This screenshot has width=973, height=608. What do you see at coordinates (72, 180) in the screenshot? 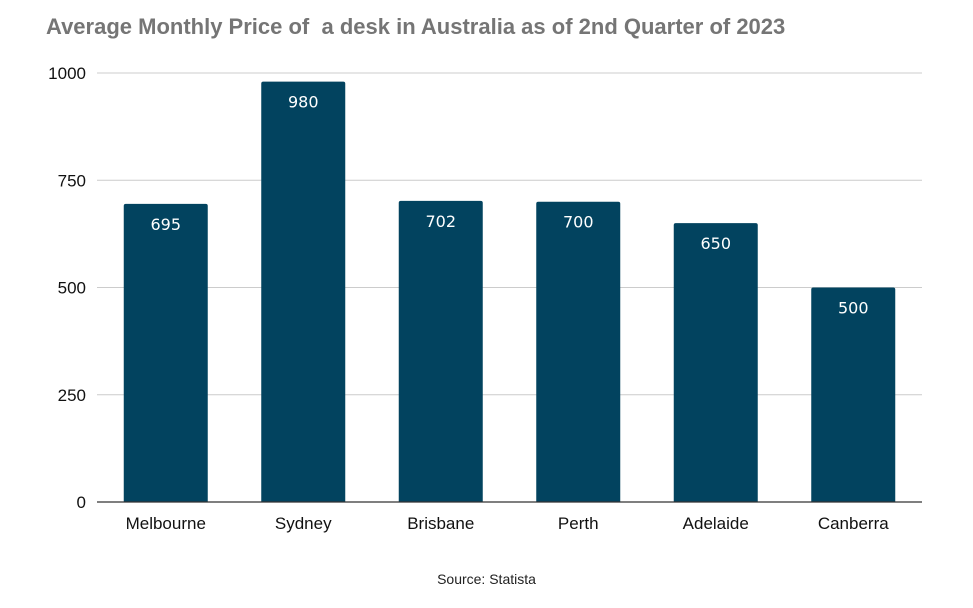
I see `y-tick-label: 750` at bounding box center [72, 180].